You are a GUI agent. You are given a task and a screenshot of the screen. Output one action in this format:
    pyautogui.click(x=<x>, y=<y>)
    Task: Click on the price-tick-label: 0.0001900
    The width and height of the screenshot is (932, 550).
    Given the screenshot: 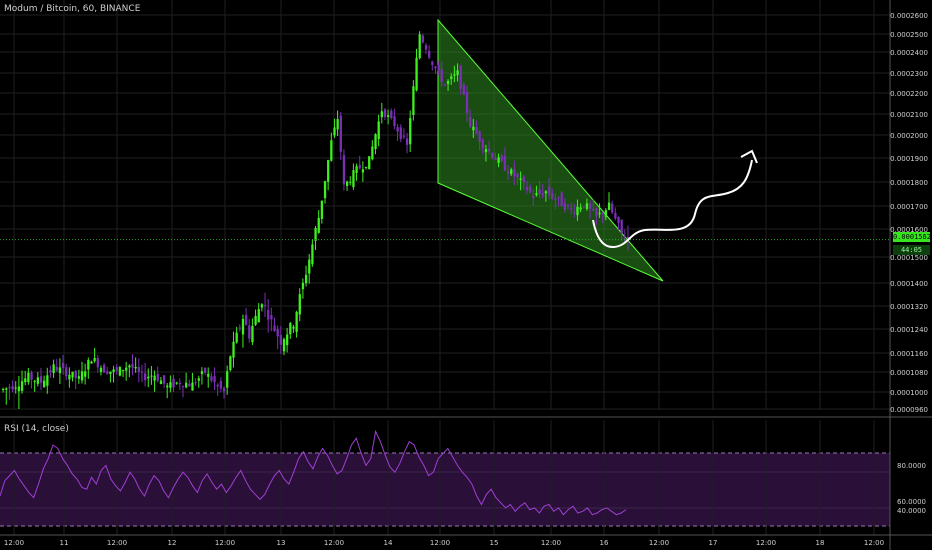 What is the action you would take?
    pyautogui.click(x=909, y=159)
    